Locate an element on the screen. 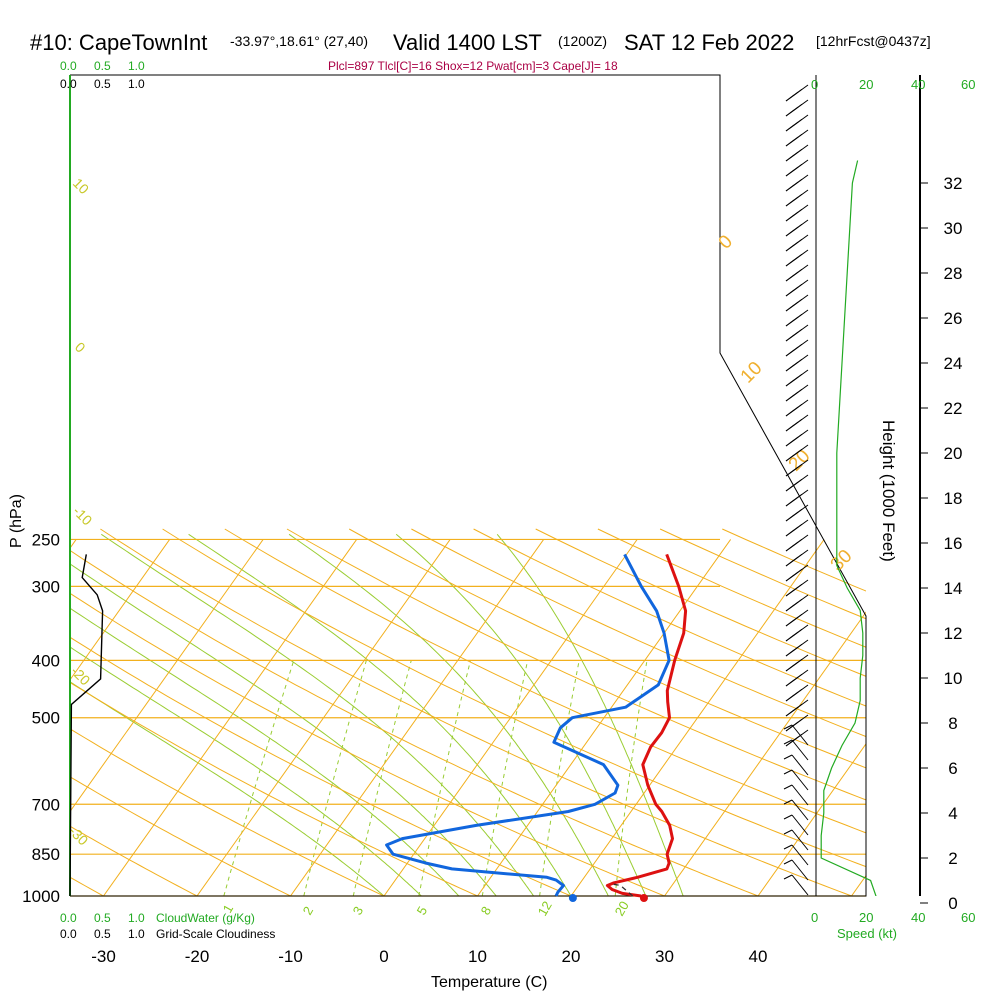 The image size is (1000, 1000). cloudiness-line is located at coordinates (86, 725).